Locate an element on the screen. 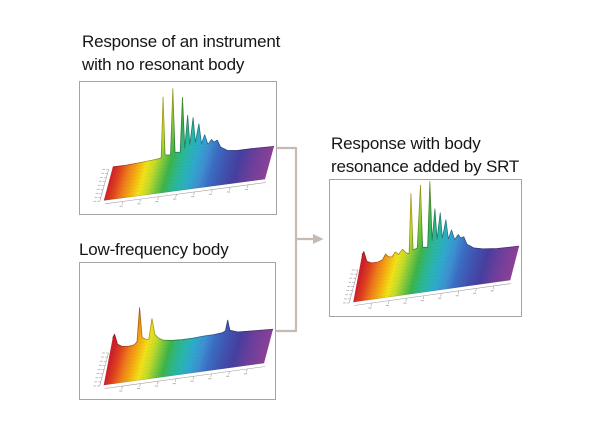  panel-title-low-frequency-body: Low-frequency body is located at coordinates (154, 249).